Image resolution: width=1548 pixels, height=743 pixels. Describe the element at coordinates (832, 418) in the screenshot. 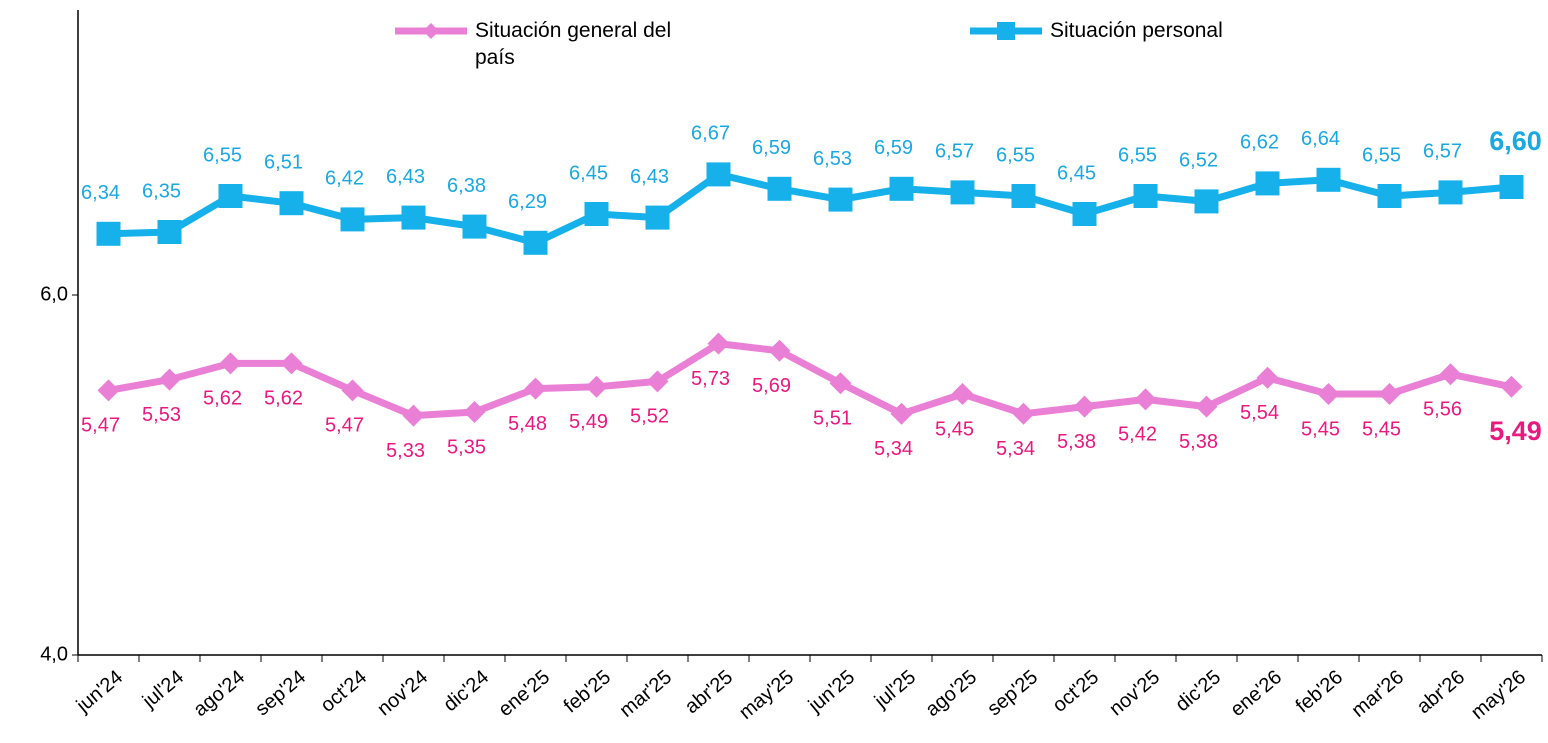

I see `data-label: 5,51` at that location.